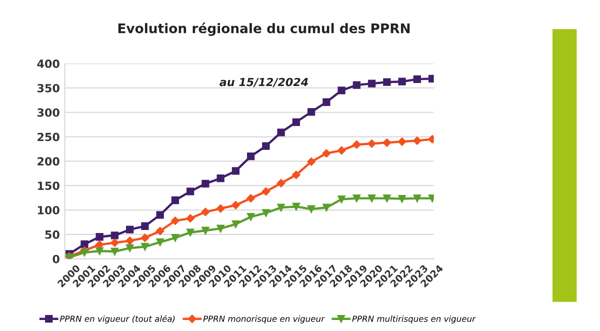  Describe the element at coordinates (49, 186) in the screenshot. I see `y-tick-label: 150` at that location.